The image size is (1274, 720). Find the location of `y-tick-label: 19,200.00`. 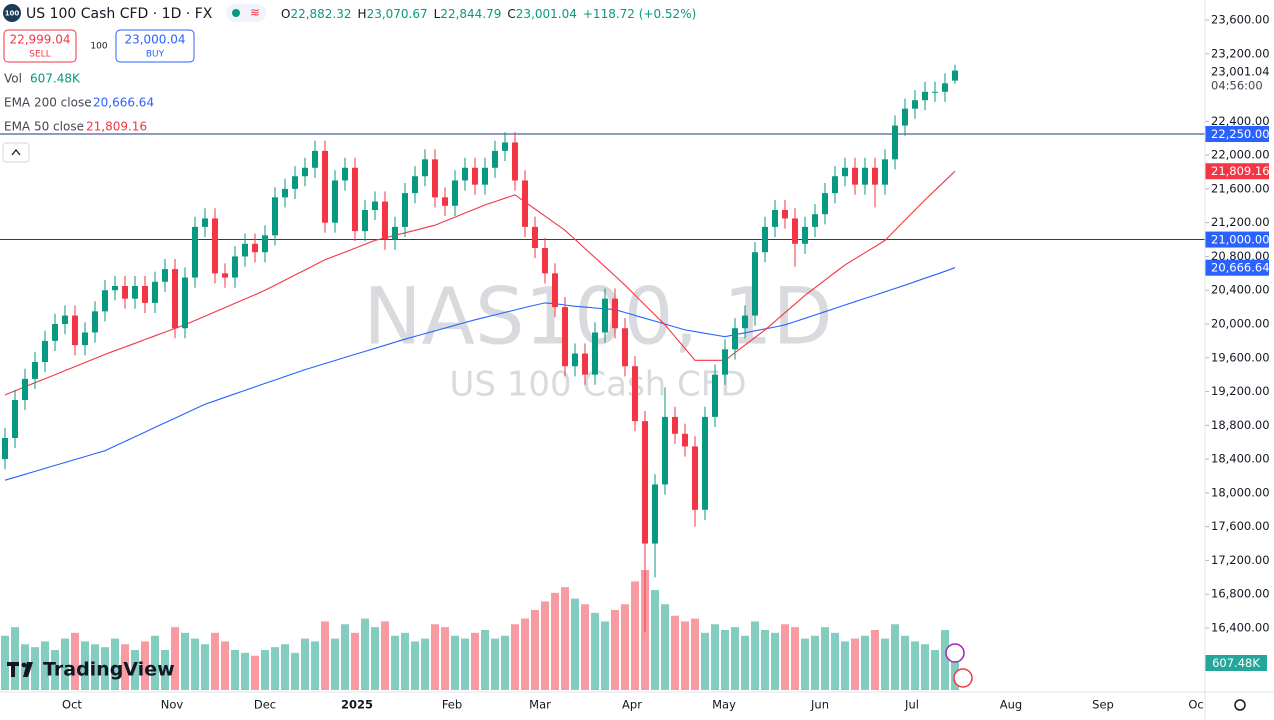

y-tick-label: 19,200.00 is located at coordinates (1240, 391).